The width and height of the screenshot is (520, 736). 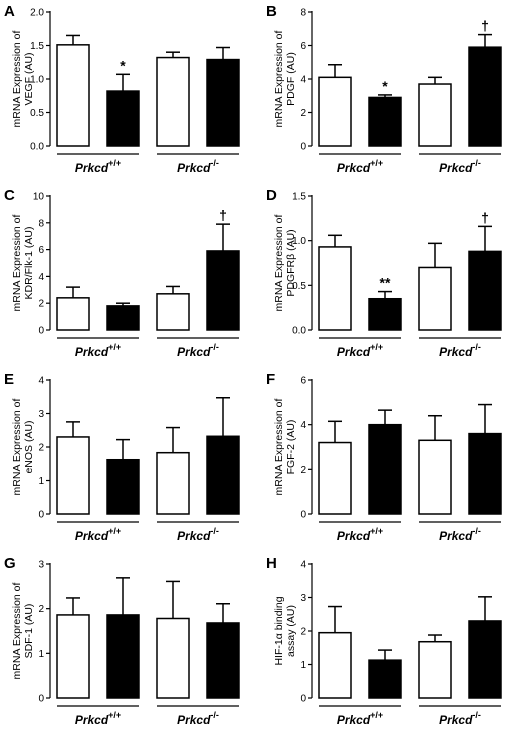 I want to click on y-axis-label: mRNA Expression ofVEGF (AU), so click(x=23, y=78).